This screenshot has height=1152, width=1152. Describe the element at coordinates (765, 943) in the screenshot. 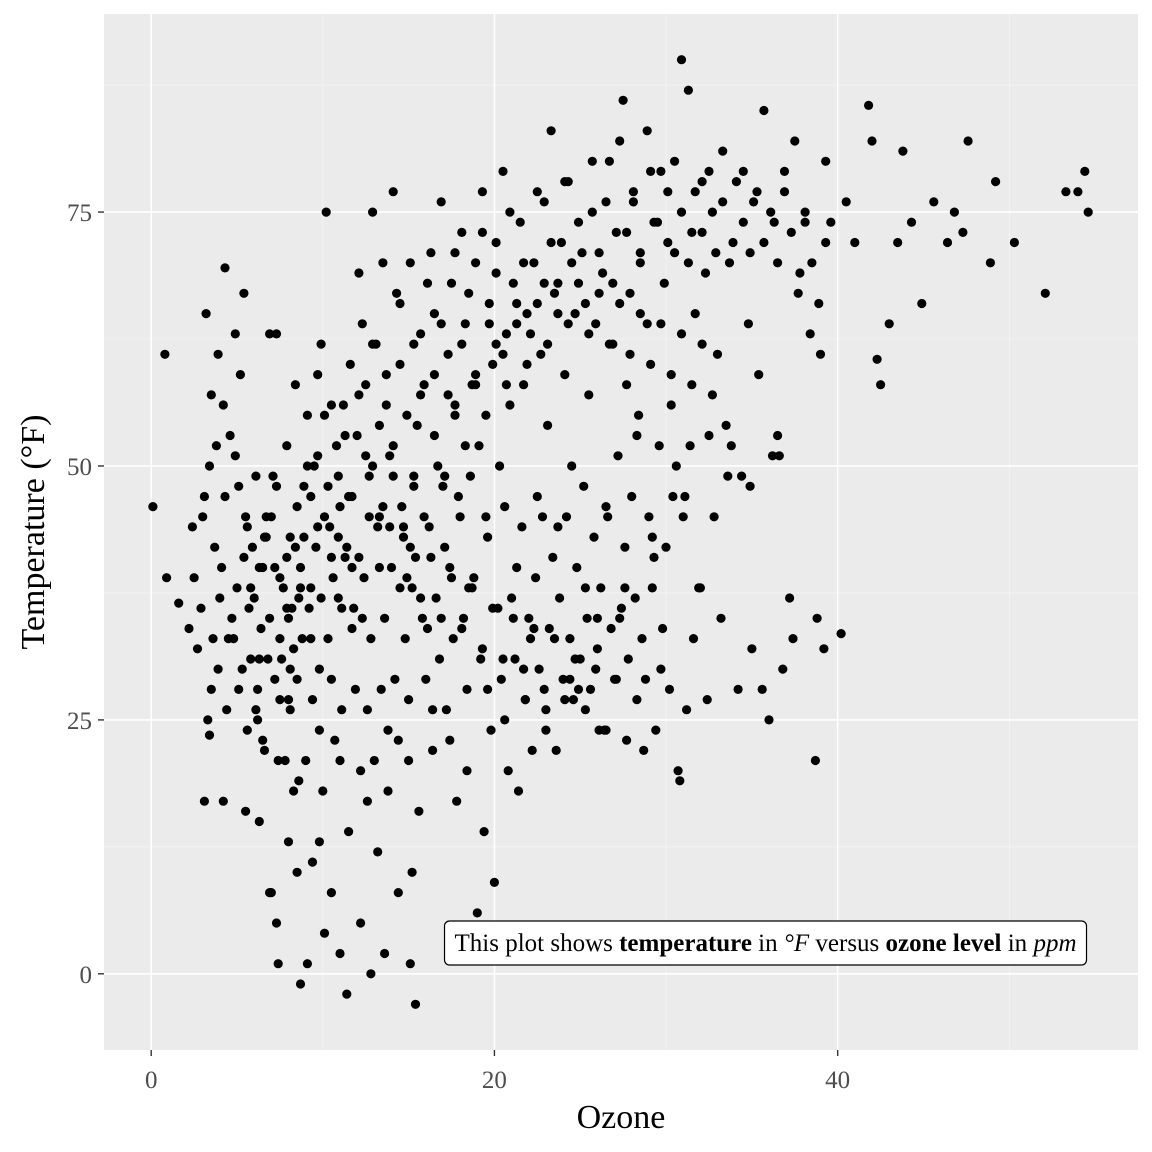

I see `annotation-frame` at that location.